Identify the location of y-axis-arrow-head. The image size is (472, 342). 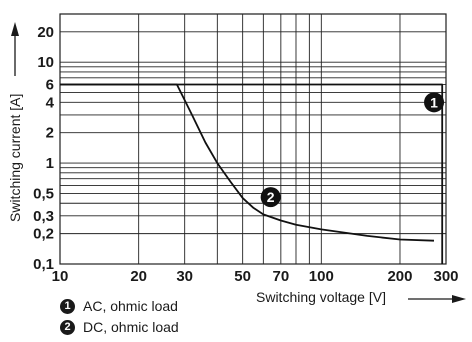
(15, 29).